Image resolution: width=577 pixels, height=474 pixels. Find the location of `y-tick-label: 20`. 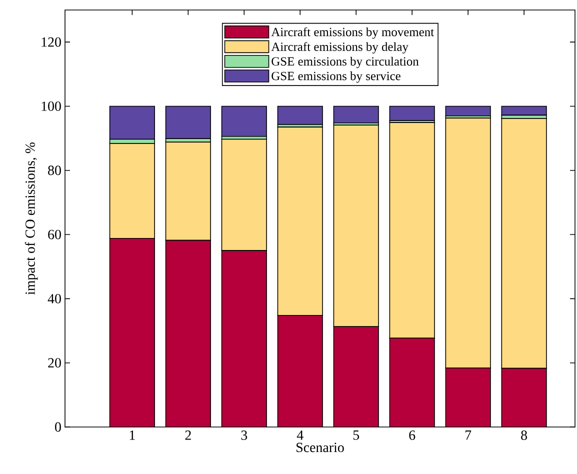

y-tick-label: 20 is located at coordinates (54, 363).